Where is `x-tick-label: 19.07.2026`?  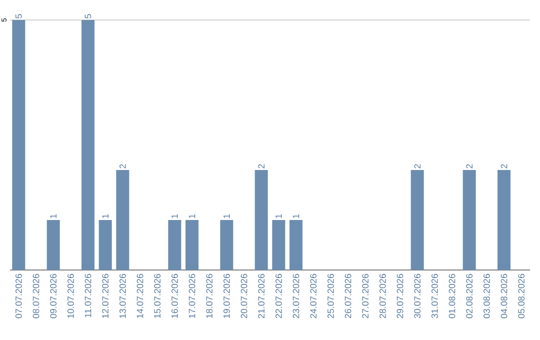 x-tick-label: 19.07.2026 is located at coordinates (226, 296).